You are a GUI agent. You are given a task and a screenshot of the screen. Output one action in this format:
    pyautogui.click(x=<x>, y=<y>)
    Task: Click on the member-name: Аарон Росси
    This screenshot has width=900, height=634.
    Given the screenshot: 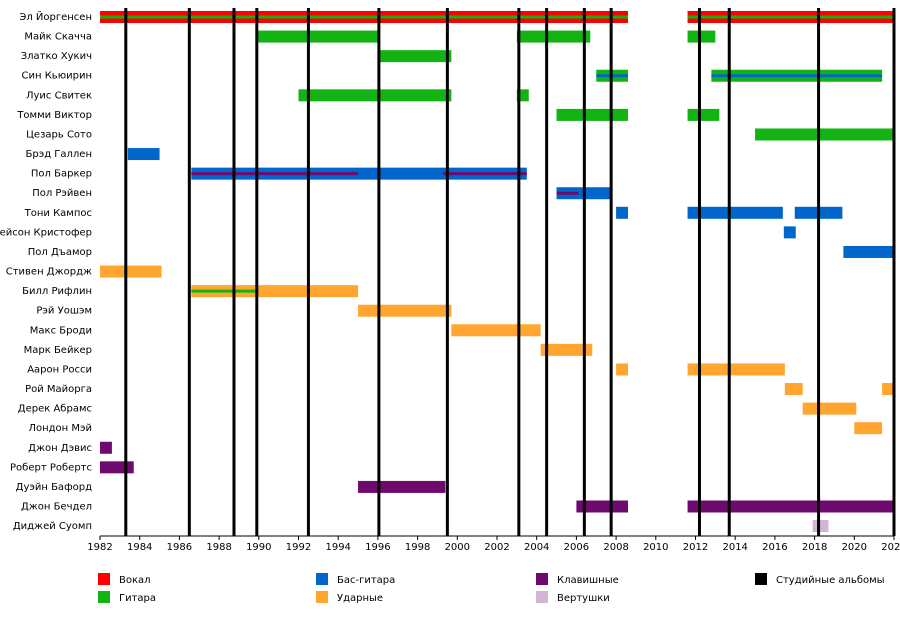 What is the action you would take?
    pyautogui.click(x=59, y=369)
    